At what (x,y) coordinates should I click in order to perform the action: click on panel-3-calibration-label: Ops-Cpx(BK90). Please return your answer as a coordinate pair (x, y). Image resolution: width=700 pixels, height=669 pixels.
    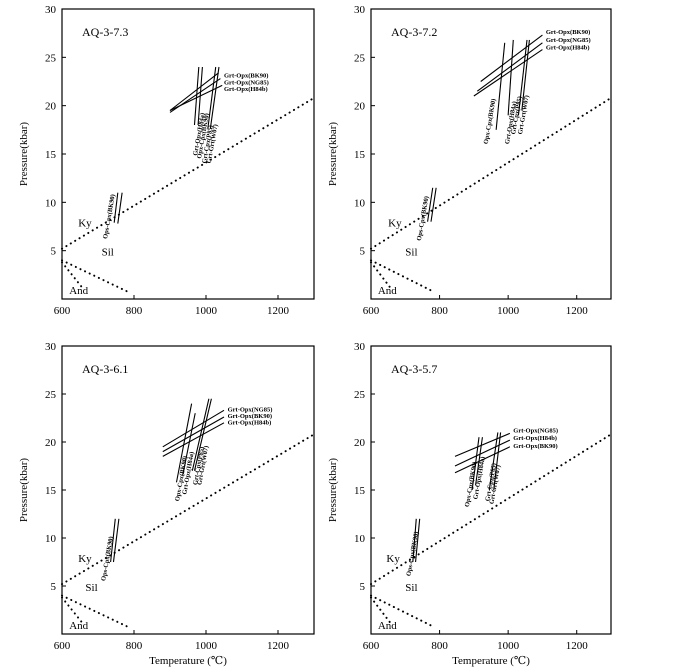
    Looking at the image, I should click on (107, 559).